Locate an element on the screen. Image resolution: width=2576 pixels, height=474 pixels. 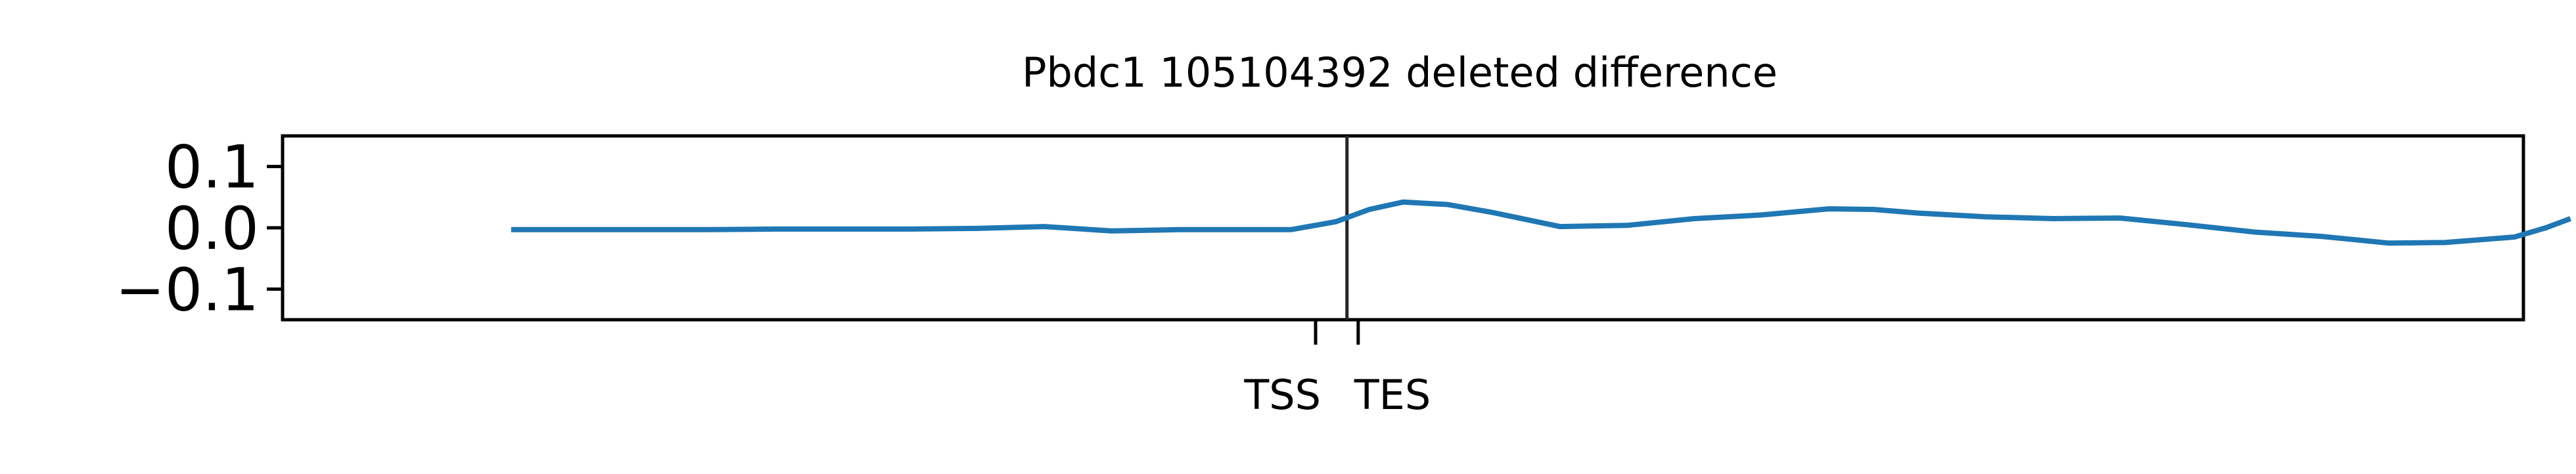
series-layer is located at coordinates (1541, 222).